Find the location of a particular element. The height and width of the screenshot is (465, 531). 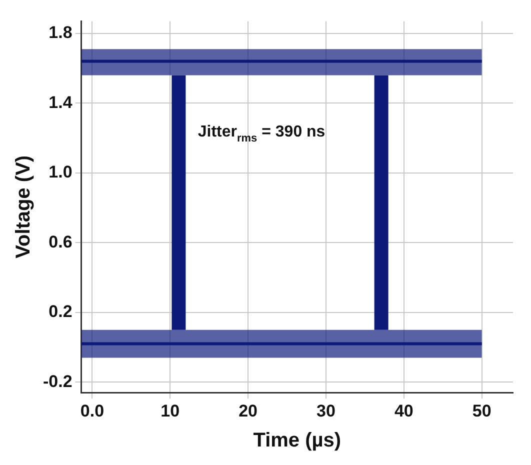

y-tick-label: 1.4 is located at coordinates (60, 102).